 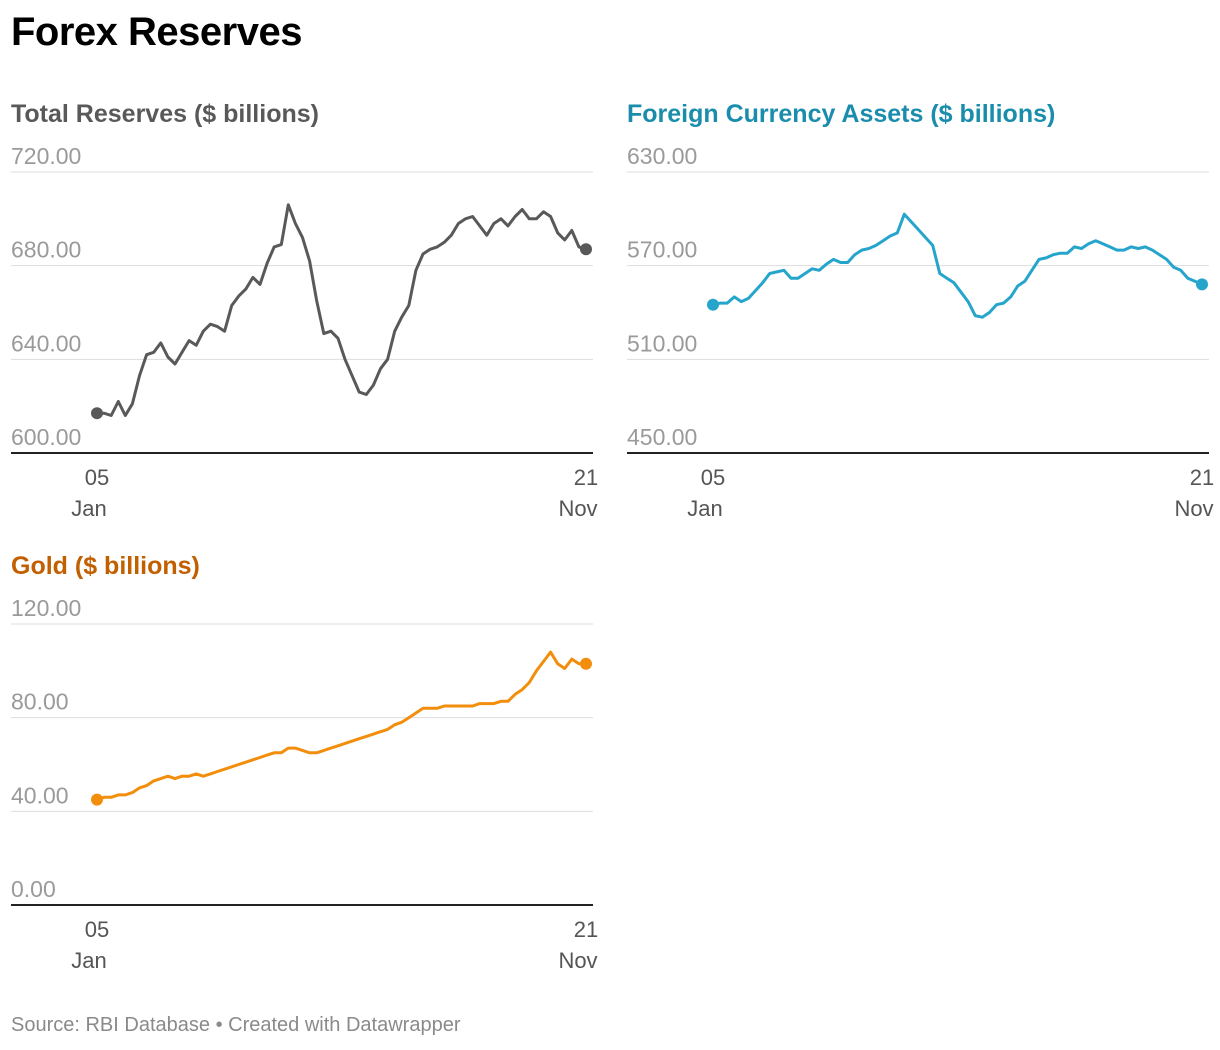 What do you see at coordinates (105, 566) in the screenshot?
I see `chart-title: Gold ($ billions)` at bounding box center [105, 566].